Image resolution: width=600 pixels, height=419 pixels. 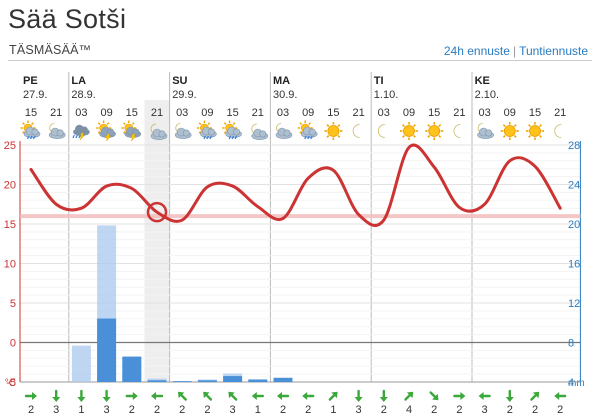 What do you see at coordinates (300, 60) in the screenshot?
I see `header-divider` at bounding box center [300, 60].